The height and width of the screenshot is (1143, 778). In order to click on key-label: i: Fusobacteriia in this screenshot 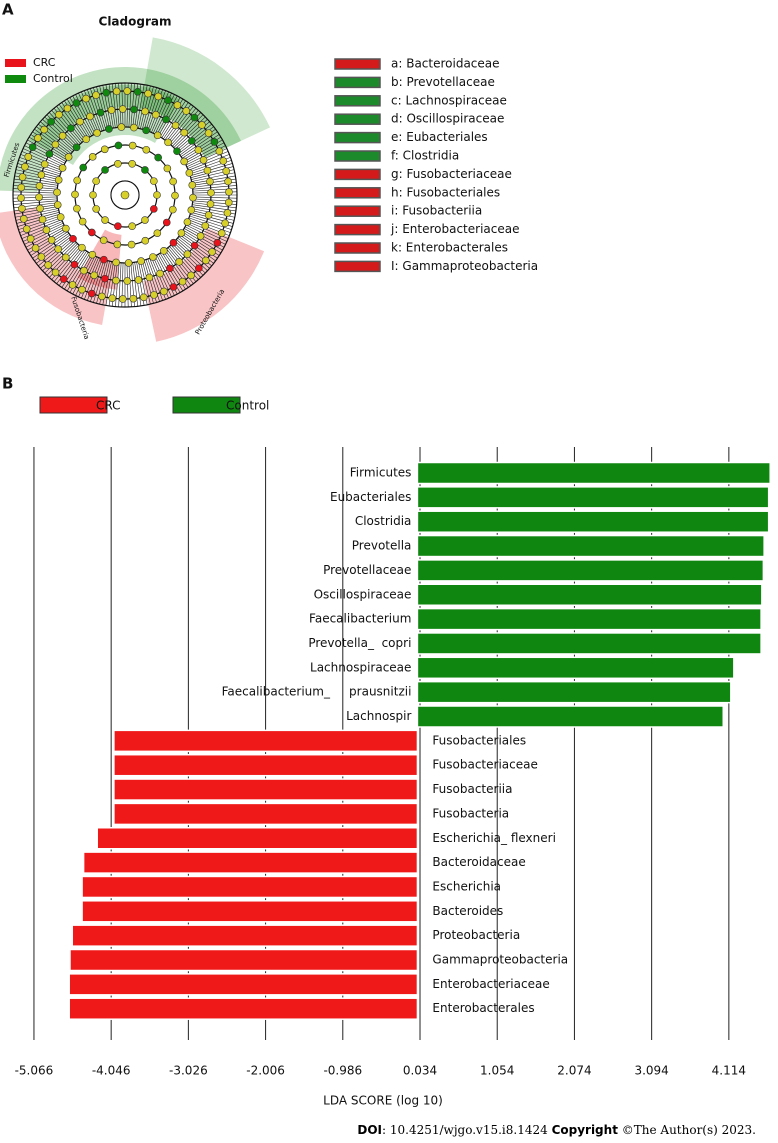, I will do `click(436, 211)`.